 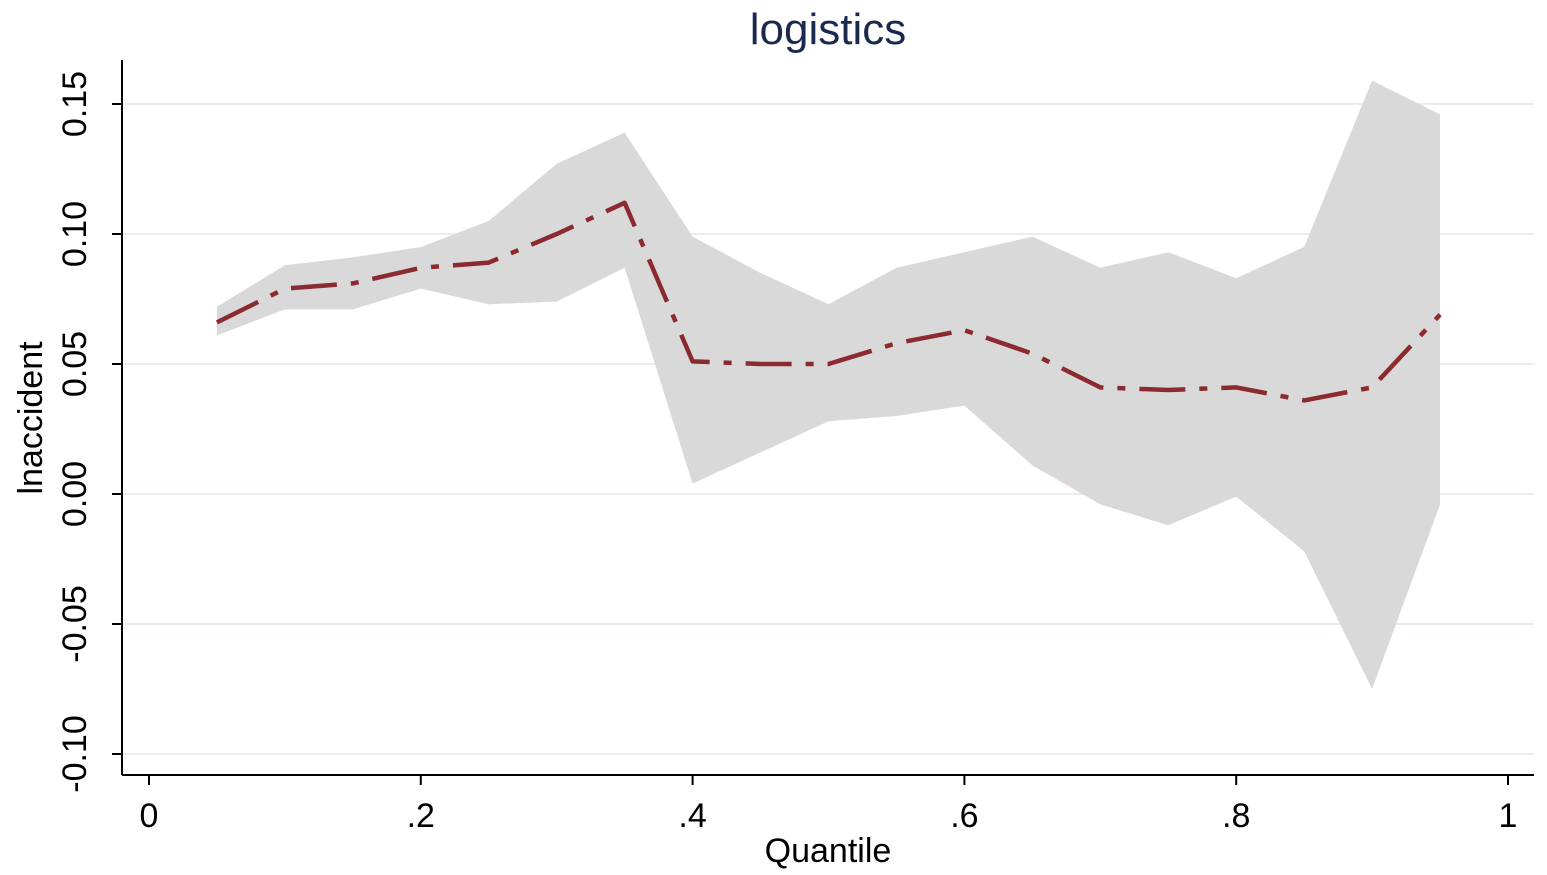 What do you see at coordinates (75, 234) in the screenshot?
I see `y-tick-label: 0.10` at bounding box center [75, 234].